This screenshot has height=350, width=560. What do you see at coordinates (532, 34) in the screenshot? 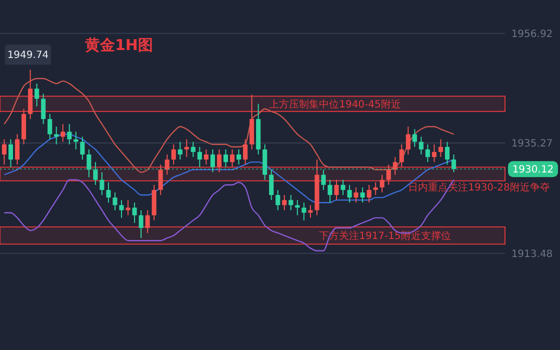
I see `y-tick-label: 1956.92` at bounding box center [532, 34].